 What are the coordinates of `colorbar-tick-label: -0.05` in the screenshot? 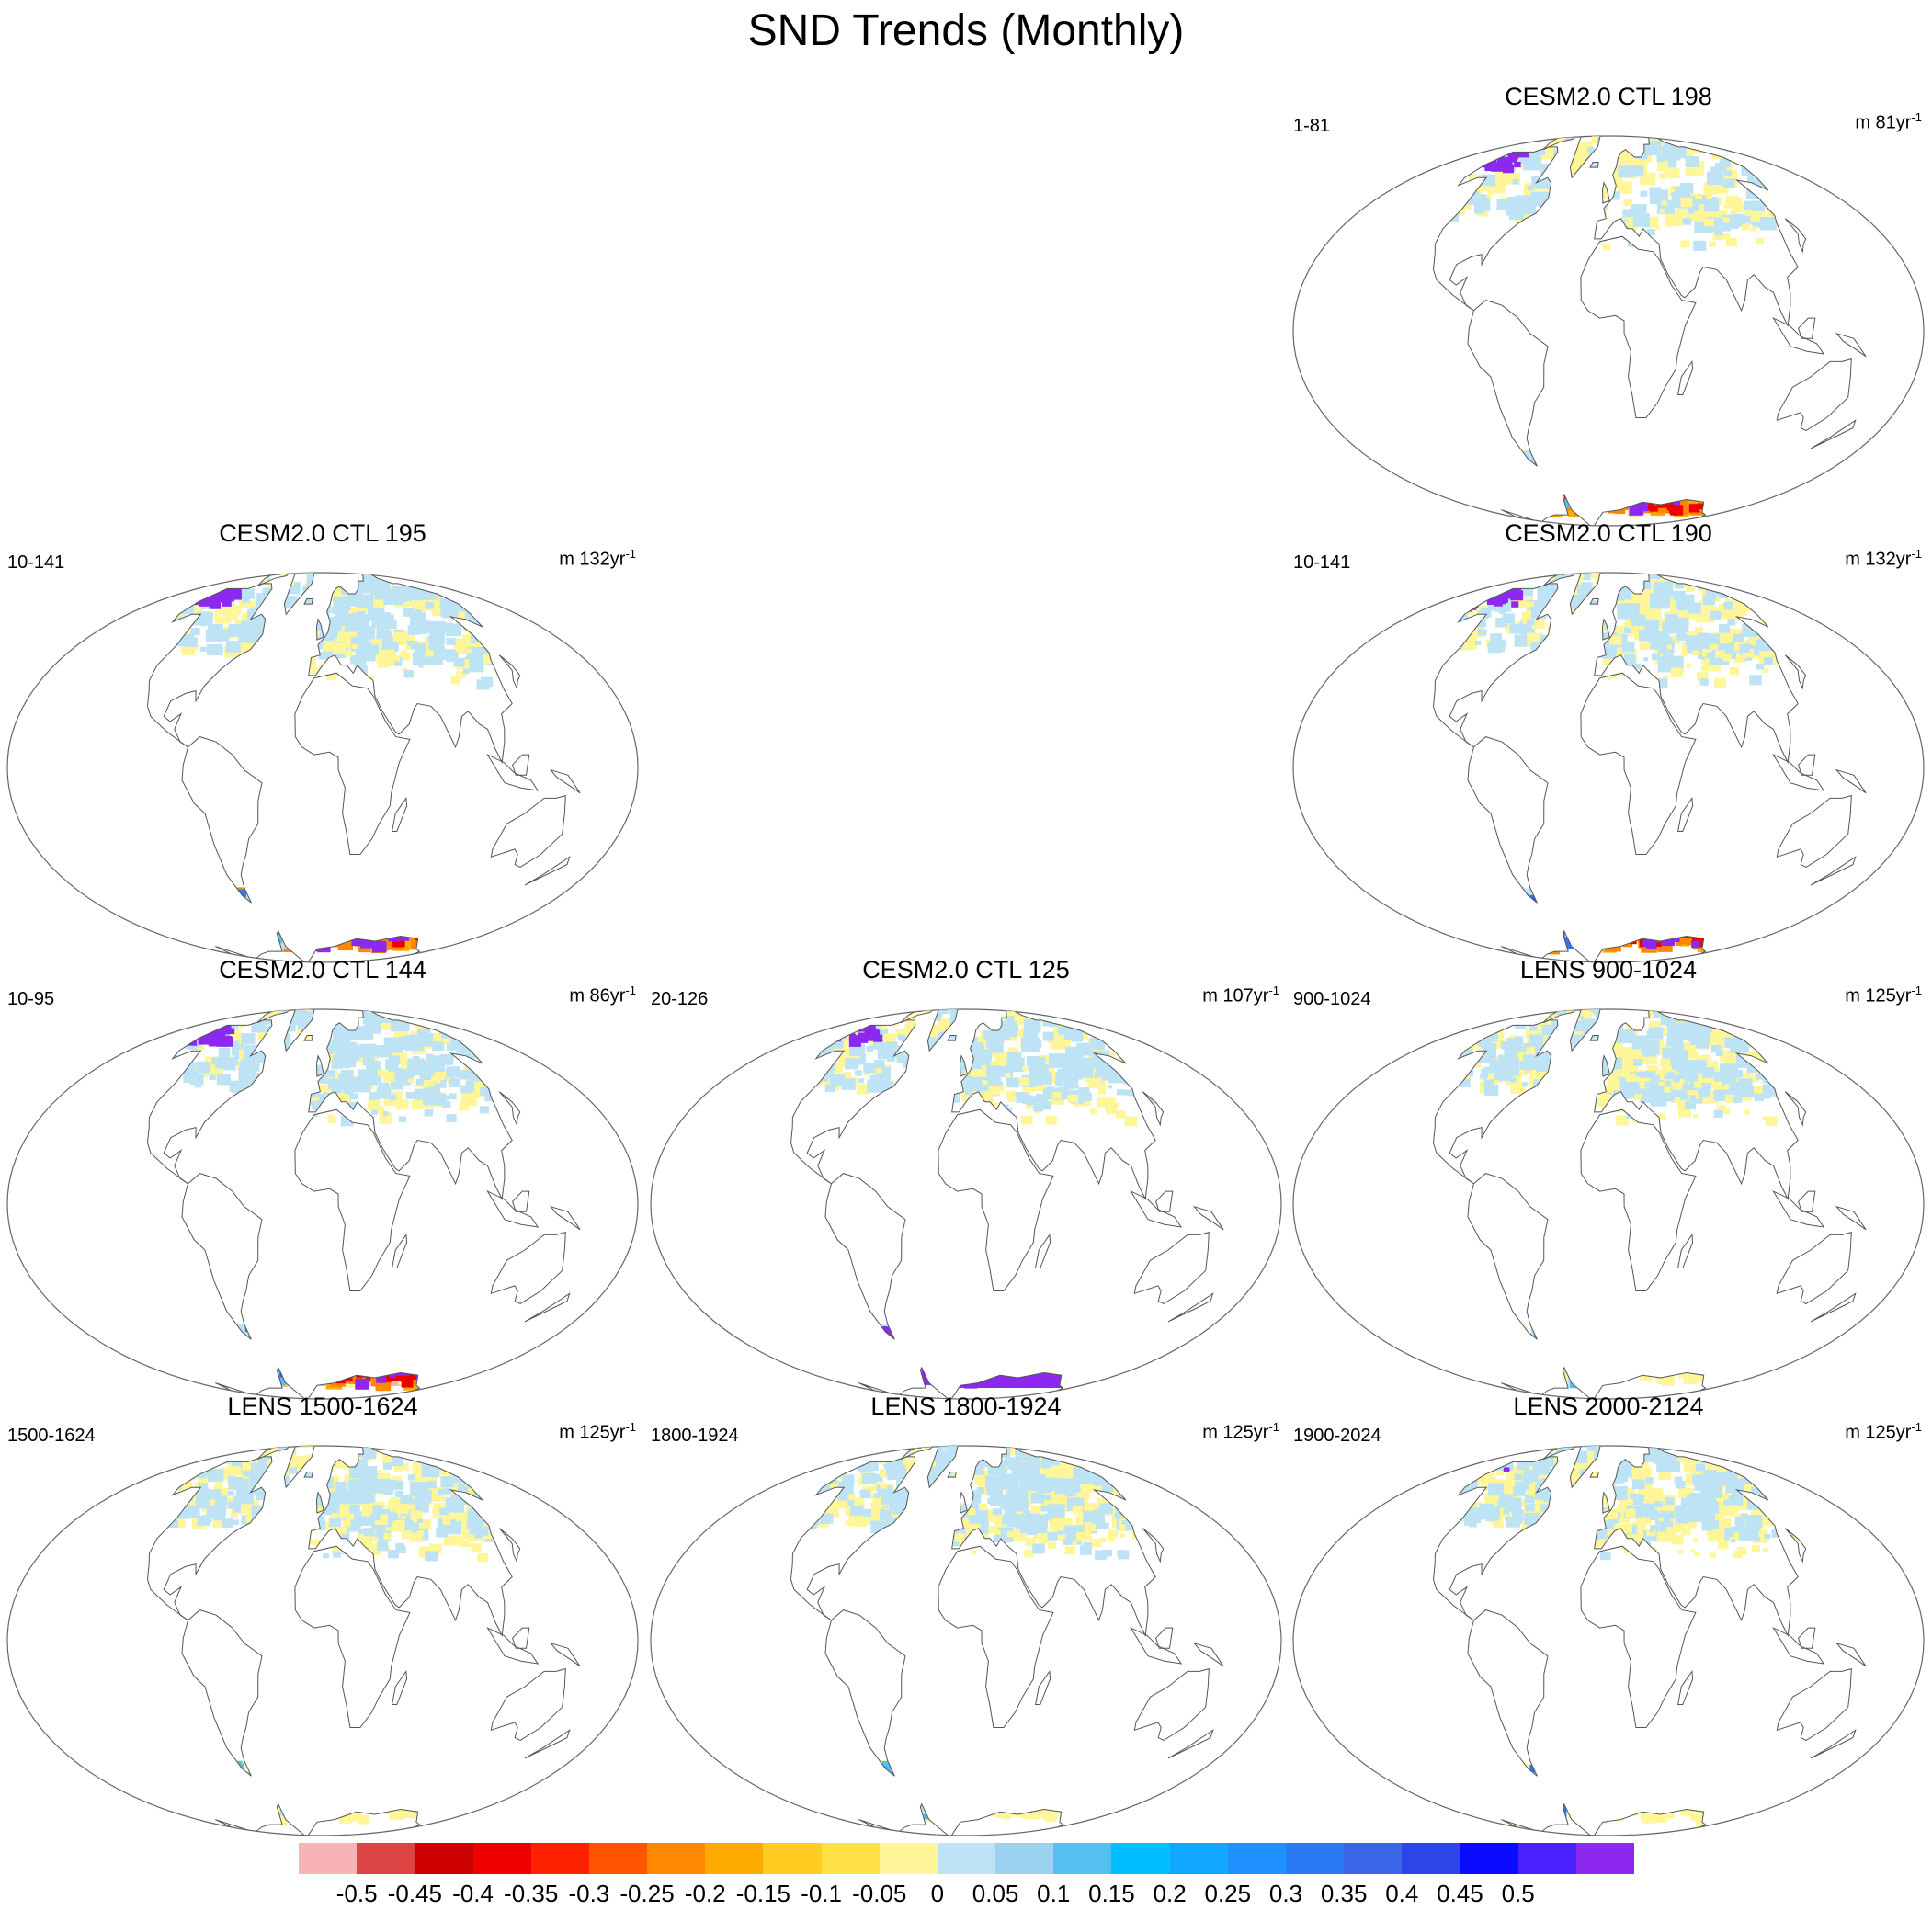 It's located at (879, 1893).